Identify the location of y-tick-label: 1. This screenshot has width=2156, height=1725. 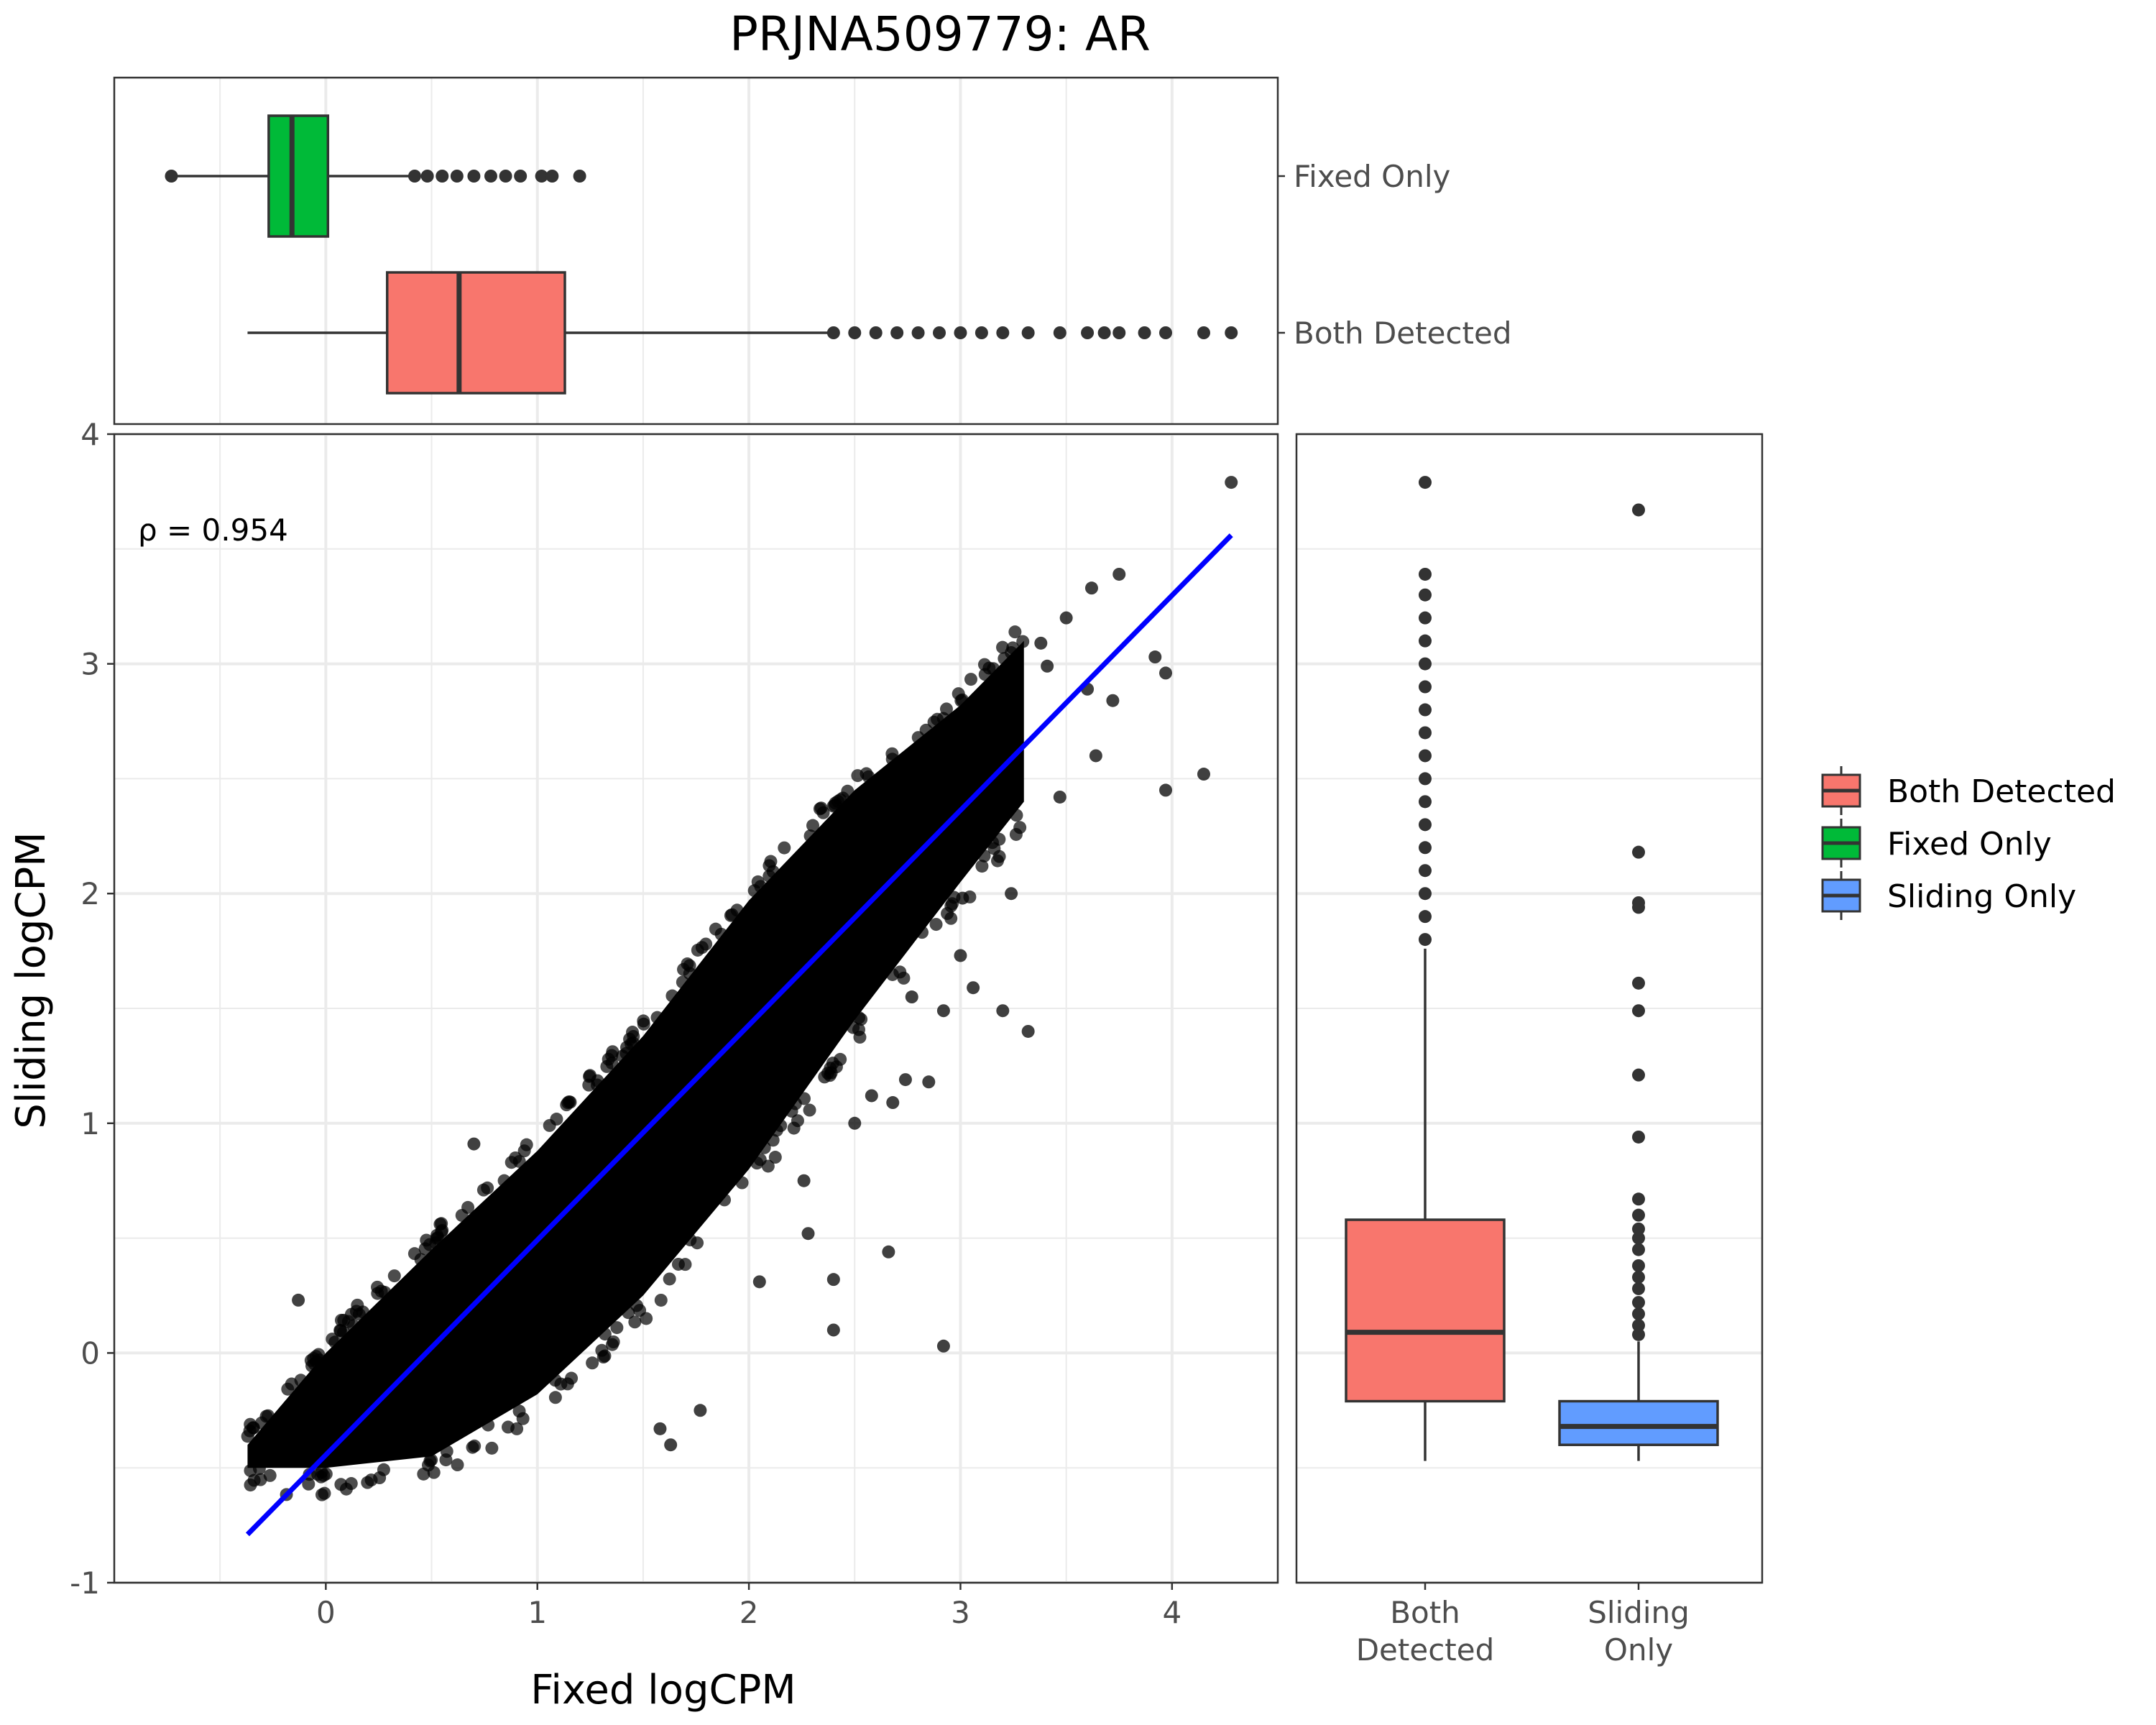
(90, 1123).